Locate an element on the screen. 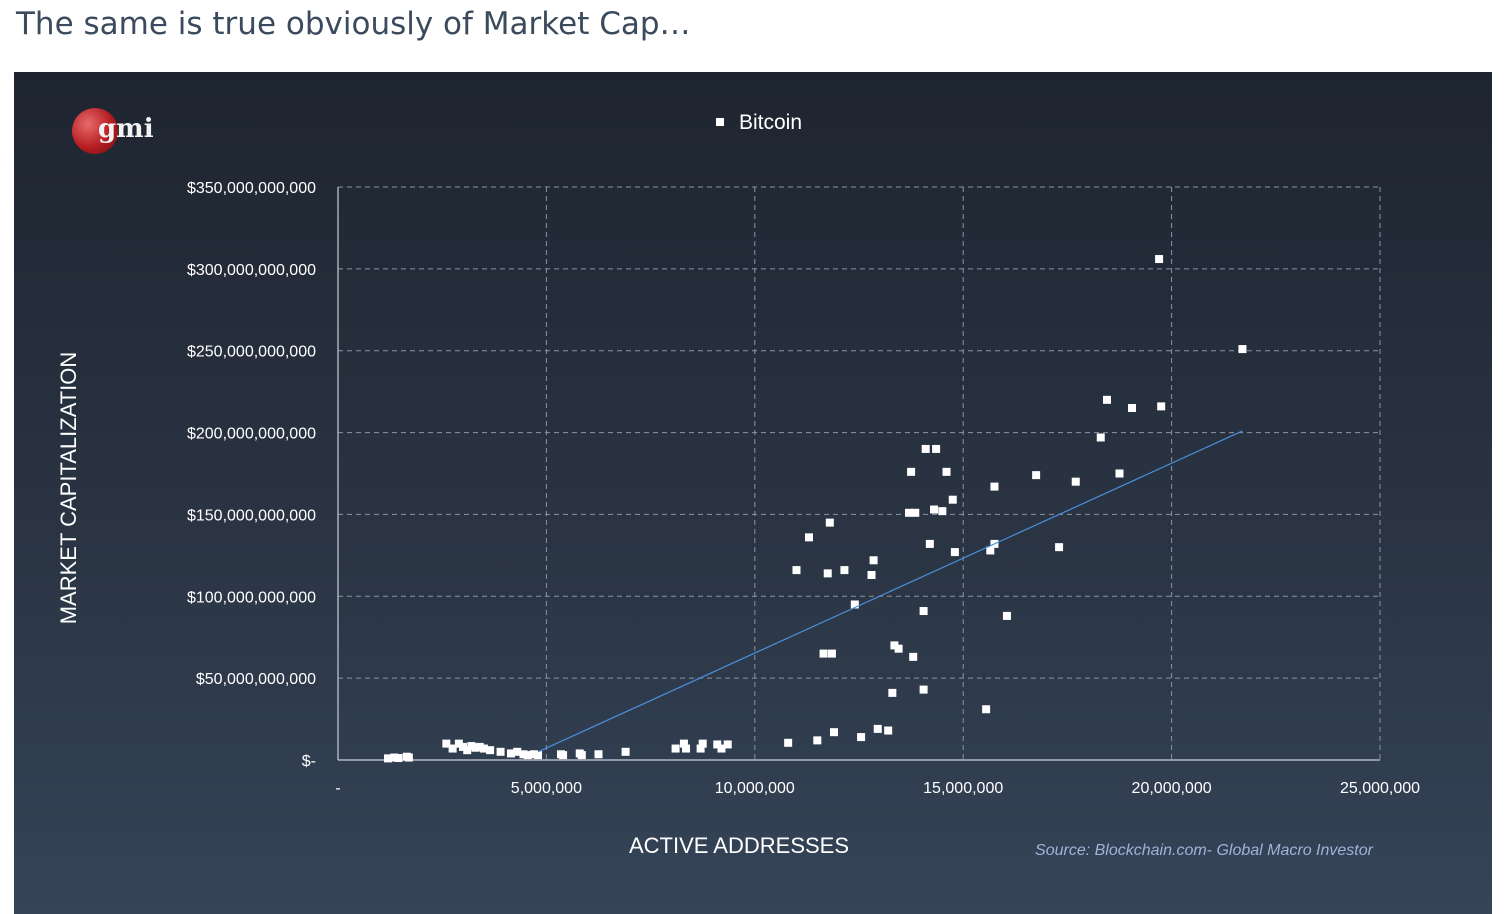  x-tick-label: 20,000,000 is located at coordinates (1172, 788).